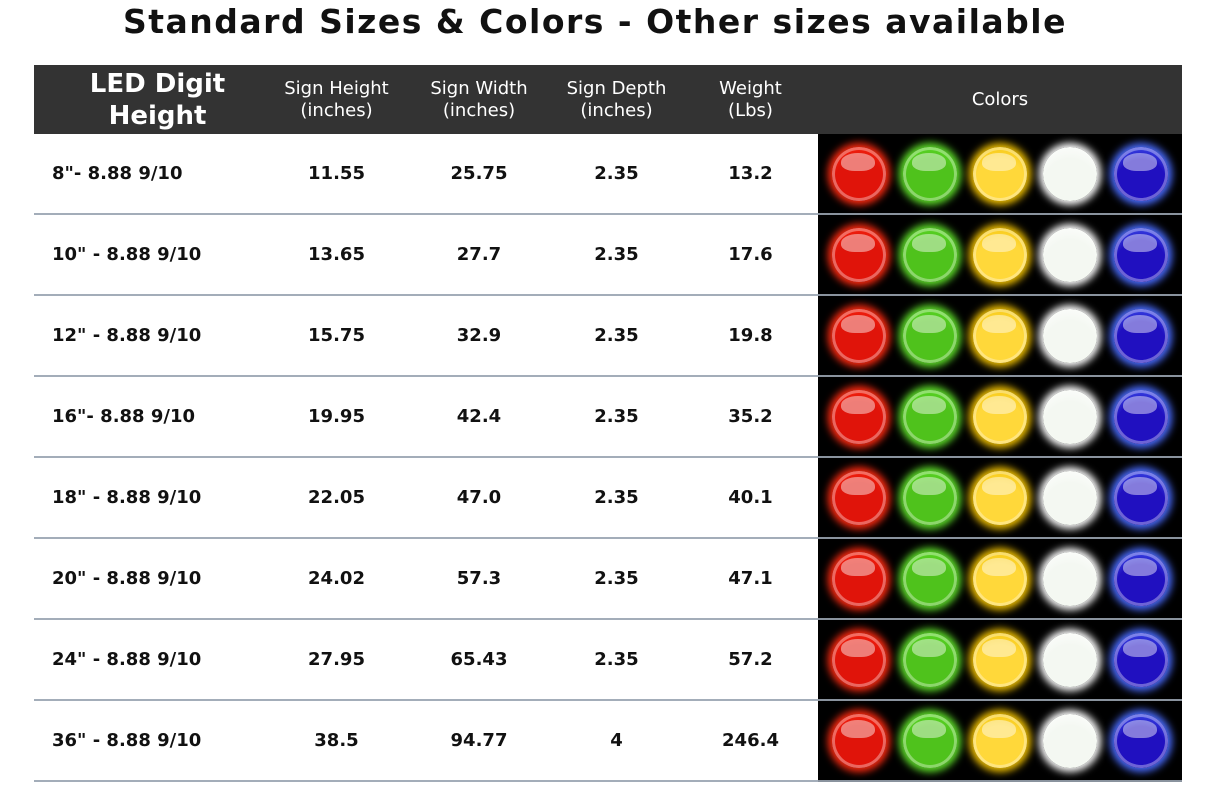 This screenshot has width=1214, height=797. I want to click on header-label: Weight, so click(750, 88).